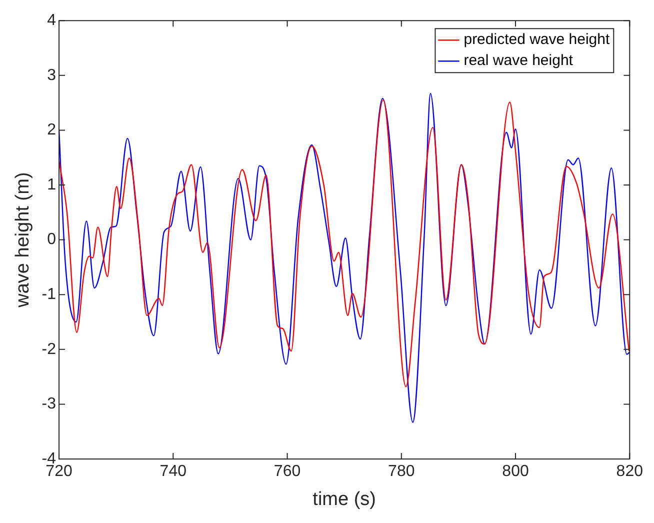 This screenshot has width=654, height=523. What do you see at coordinates (23, 240) in the screenshot?
I see `y-axis-title: wave height (m)` at bounding box center [23, 240].